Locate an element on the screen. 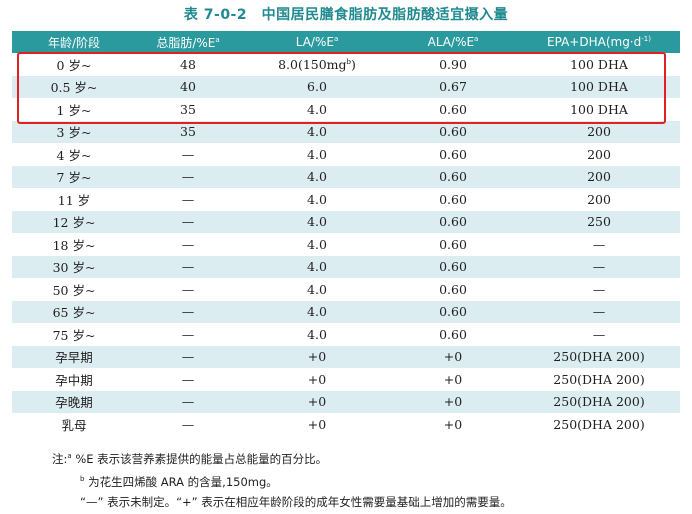 The height and width of the screenshot is (514, 692). cell-la: 6.0 is located at coordinates (317, 87).